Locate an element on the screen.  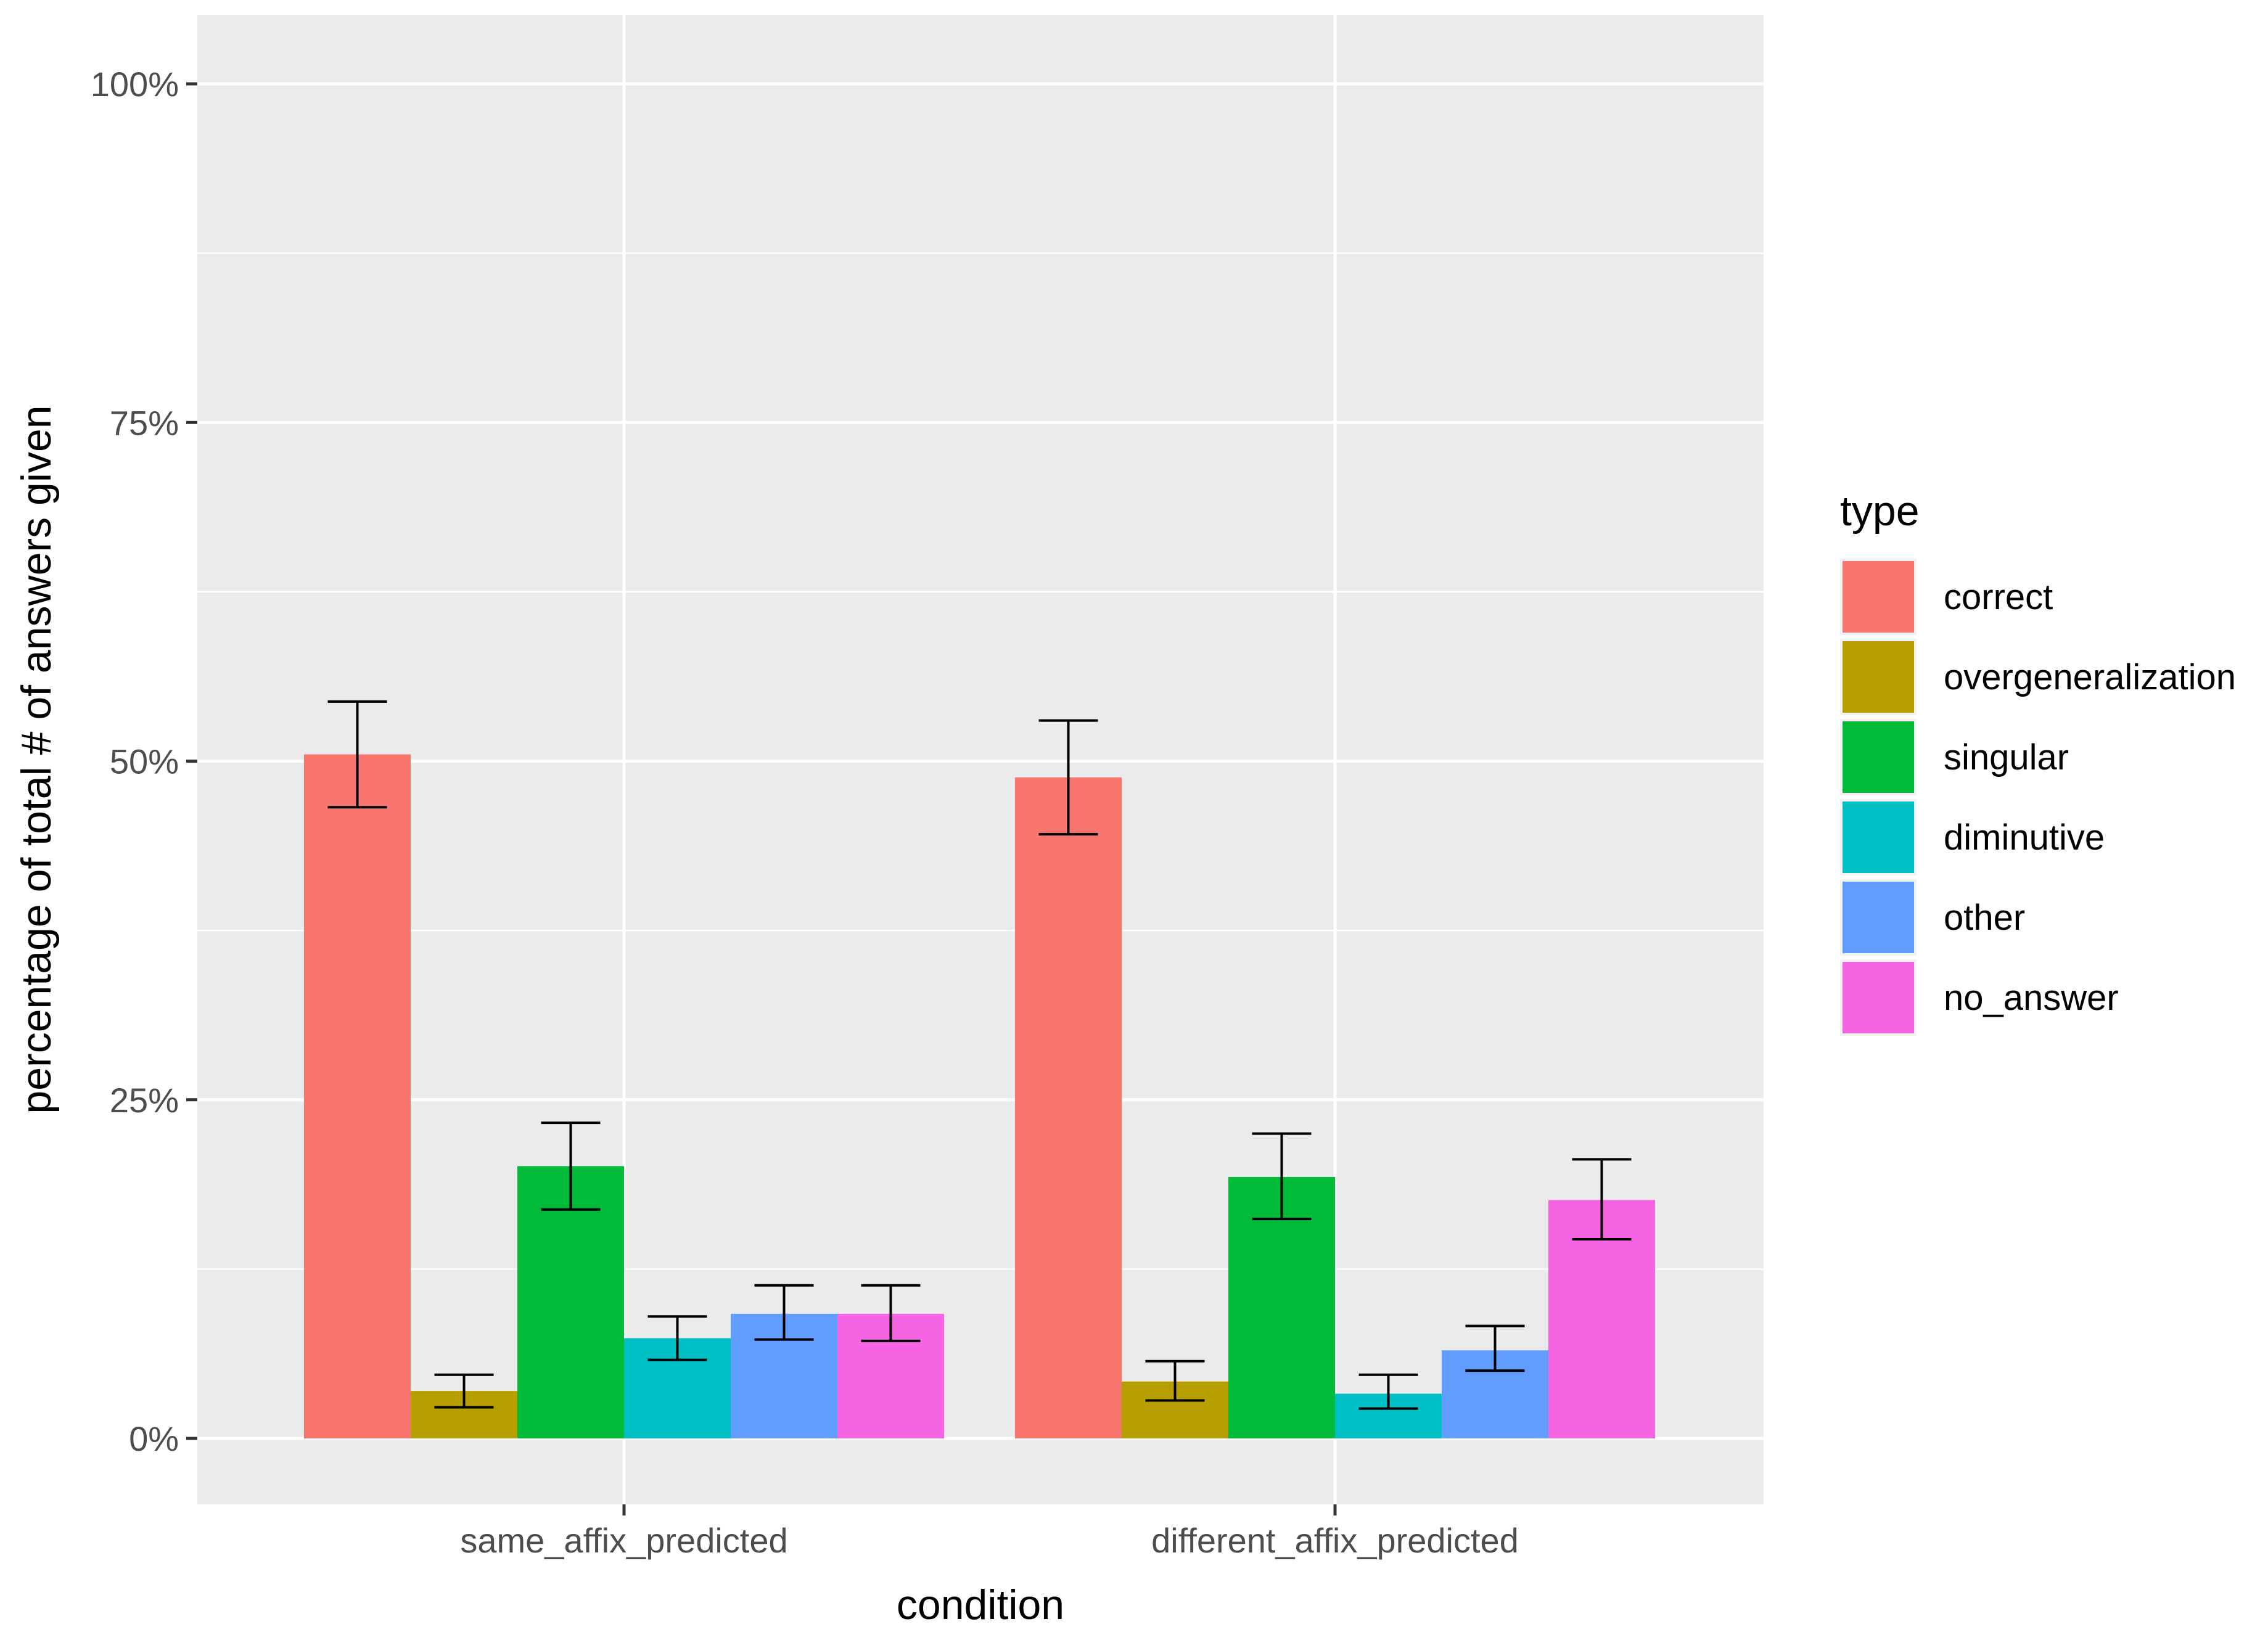
legend-item-other: other is located at coordinates (1932, 917).